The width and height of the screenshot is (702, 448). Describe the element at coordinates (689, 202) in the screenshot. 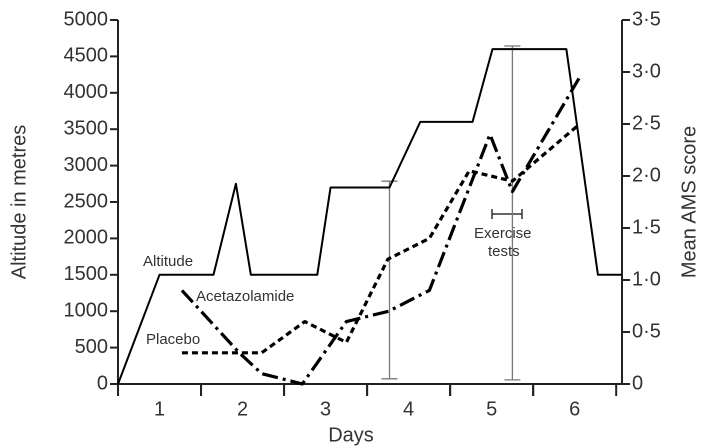

I see `y2-axis-label: Mean AMS score` at that location.